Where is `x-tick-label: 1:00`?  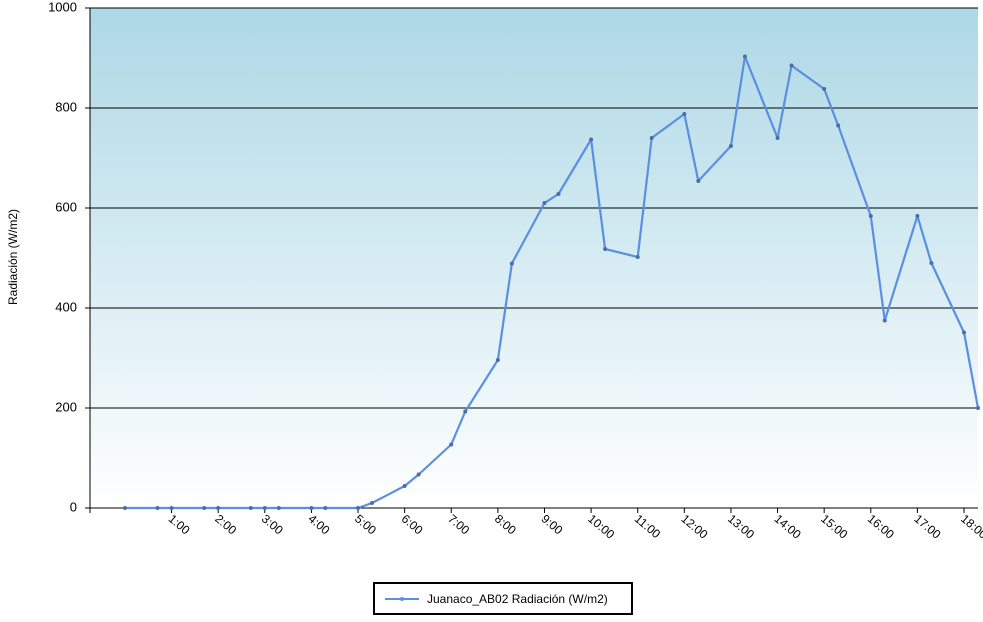 x-tick-label: 1:00 is located at coordinates (179, 525).